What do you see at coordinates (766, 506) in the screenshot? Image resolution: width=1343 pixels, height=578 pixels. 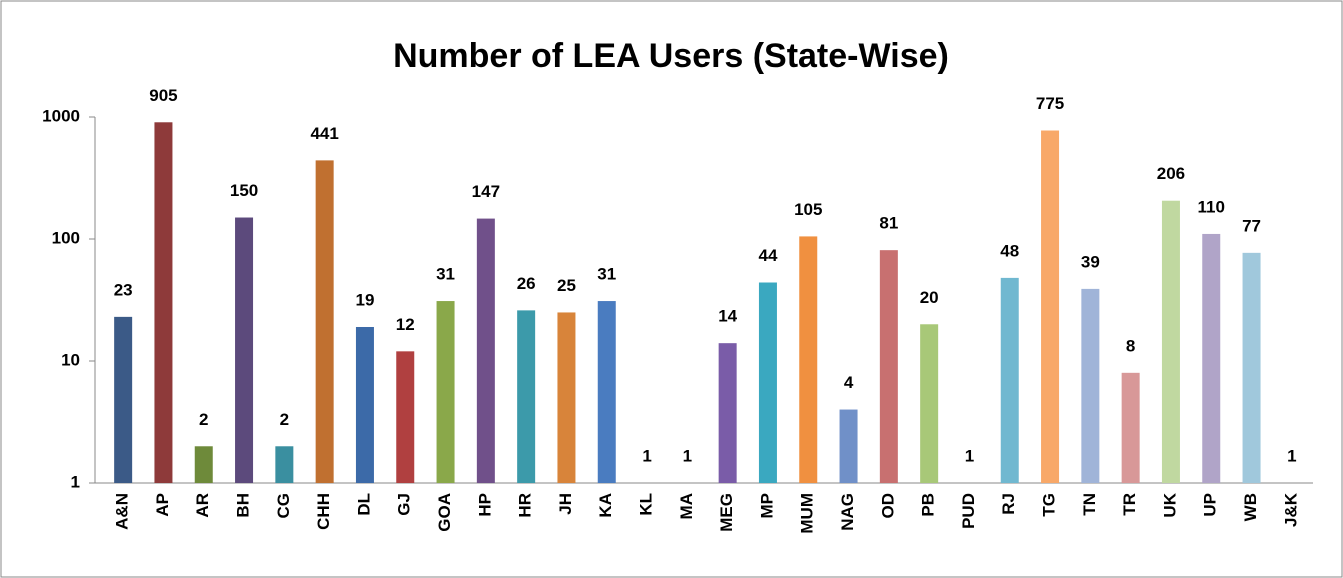 I see `x-tick-label: MP` at bounding box center [766, 506].